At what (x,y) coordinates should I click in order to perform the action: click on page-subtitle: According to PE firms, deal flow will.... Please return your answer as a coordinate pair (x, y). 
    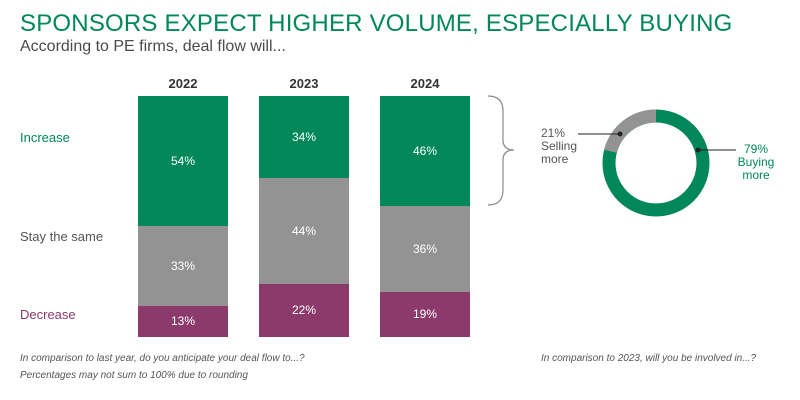
    Looking at the image, I should click on (153, 46).